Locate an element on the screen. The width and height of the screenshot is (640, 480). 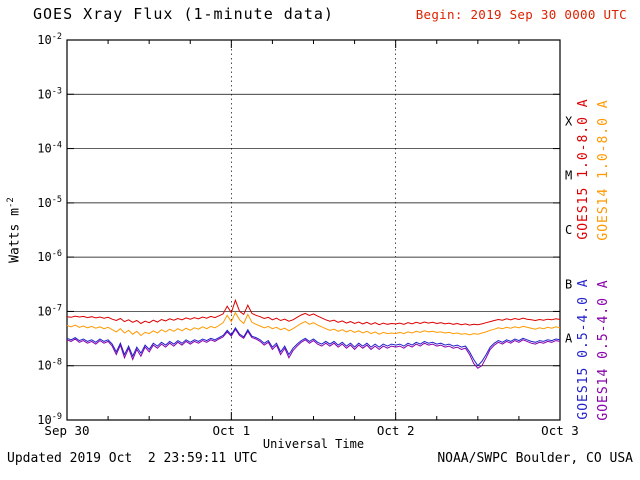
x-tick-label: Oct 2 is located at coordinates (396, 430).